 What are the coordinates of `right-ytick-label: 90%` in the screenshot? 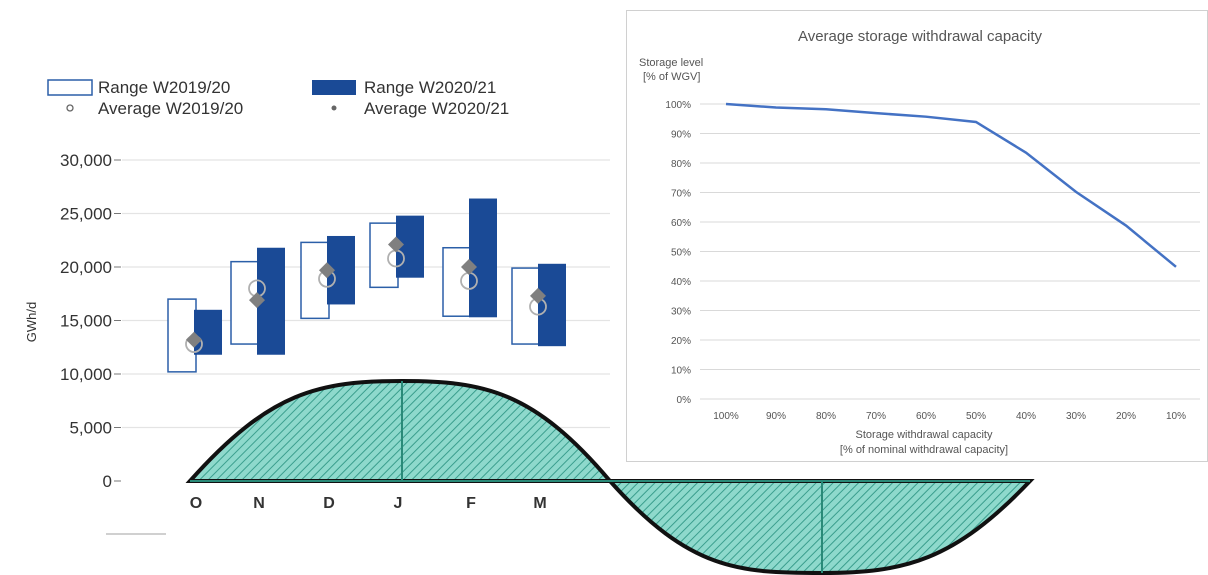 It's located at (681, 135).